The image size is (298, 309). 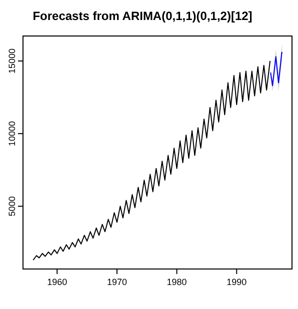 What do you see at coordinates (12, 133) in the screenshot?
I see `y-tick-label: 10000` at bounding box center [12, 133].